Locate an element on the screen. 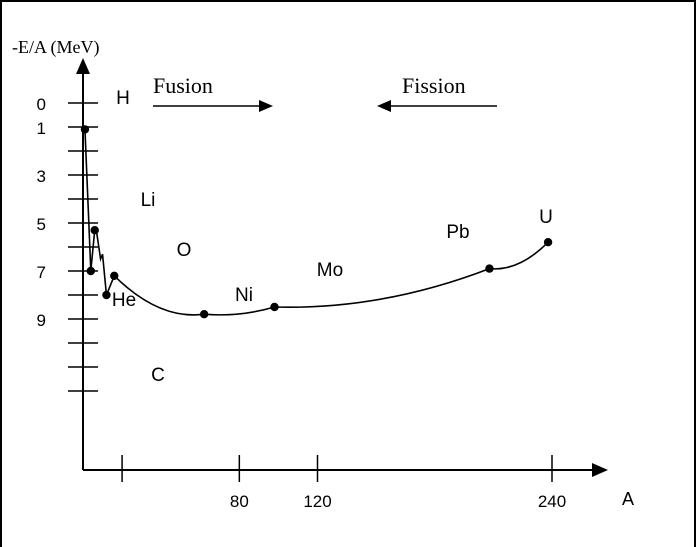 The image size is (696, 547). x-axis-label: A is located at coordinates (628, 499).